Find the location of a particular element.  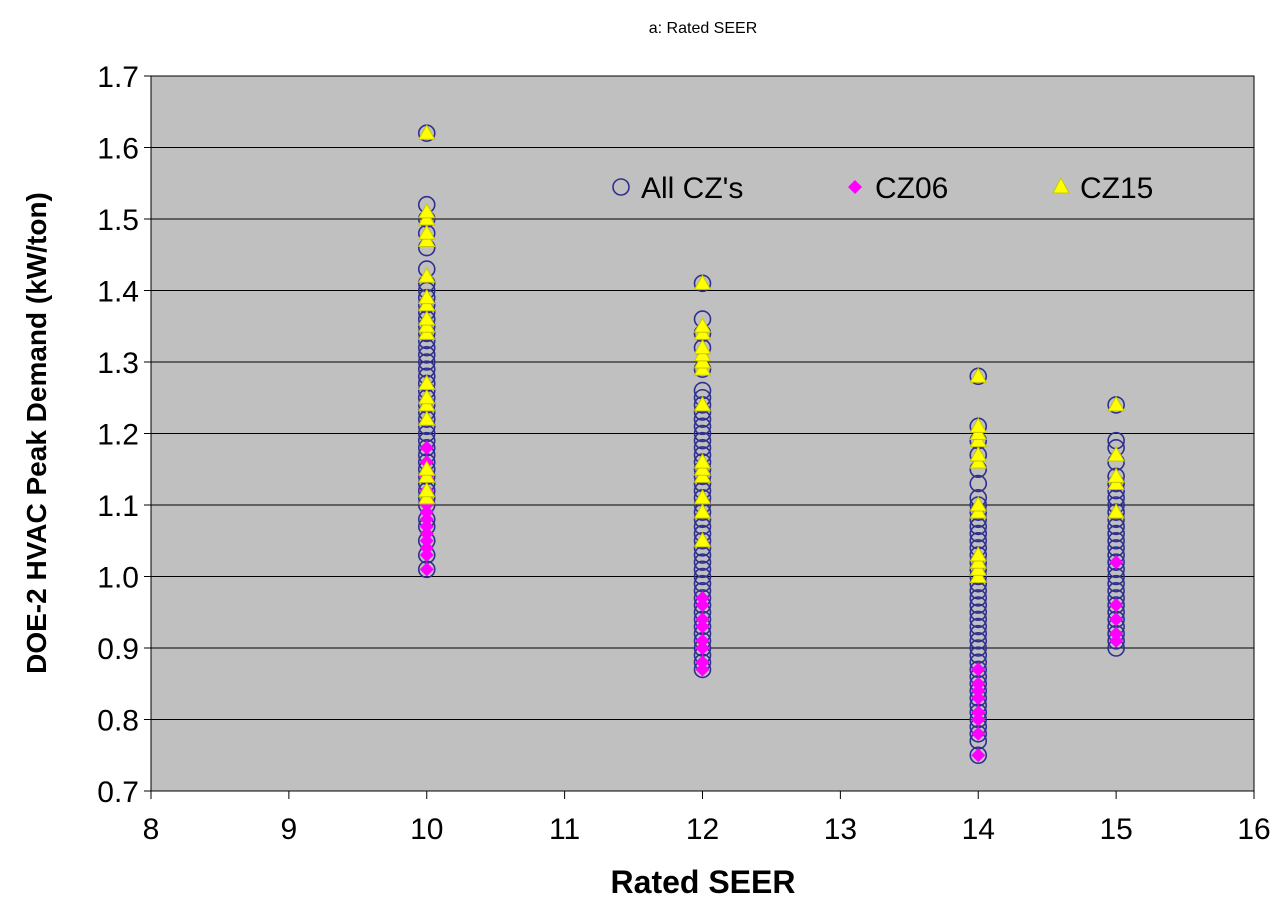

x-tick-label: 12 is located at coordinates (702, 829).